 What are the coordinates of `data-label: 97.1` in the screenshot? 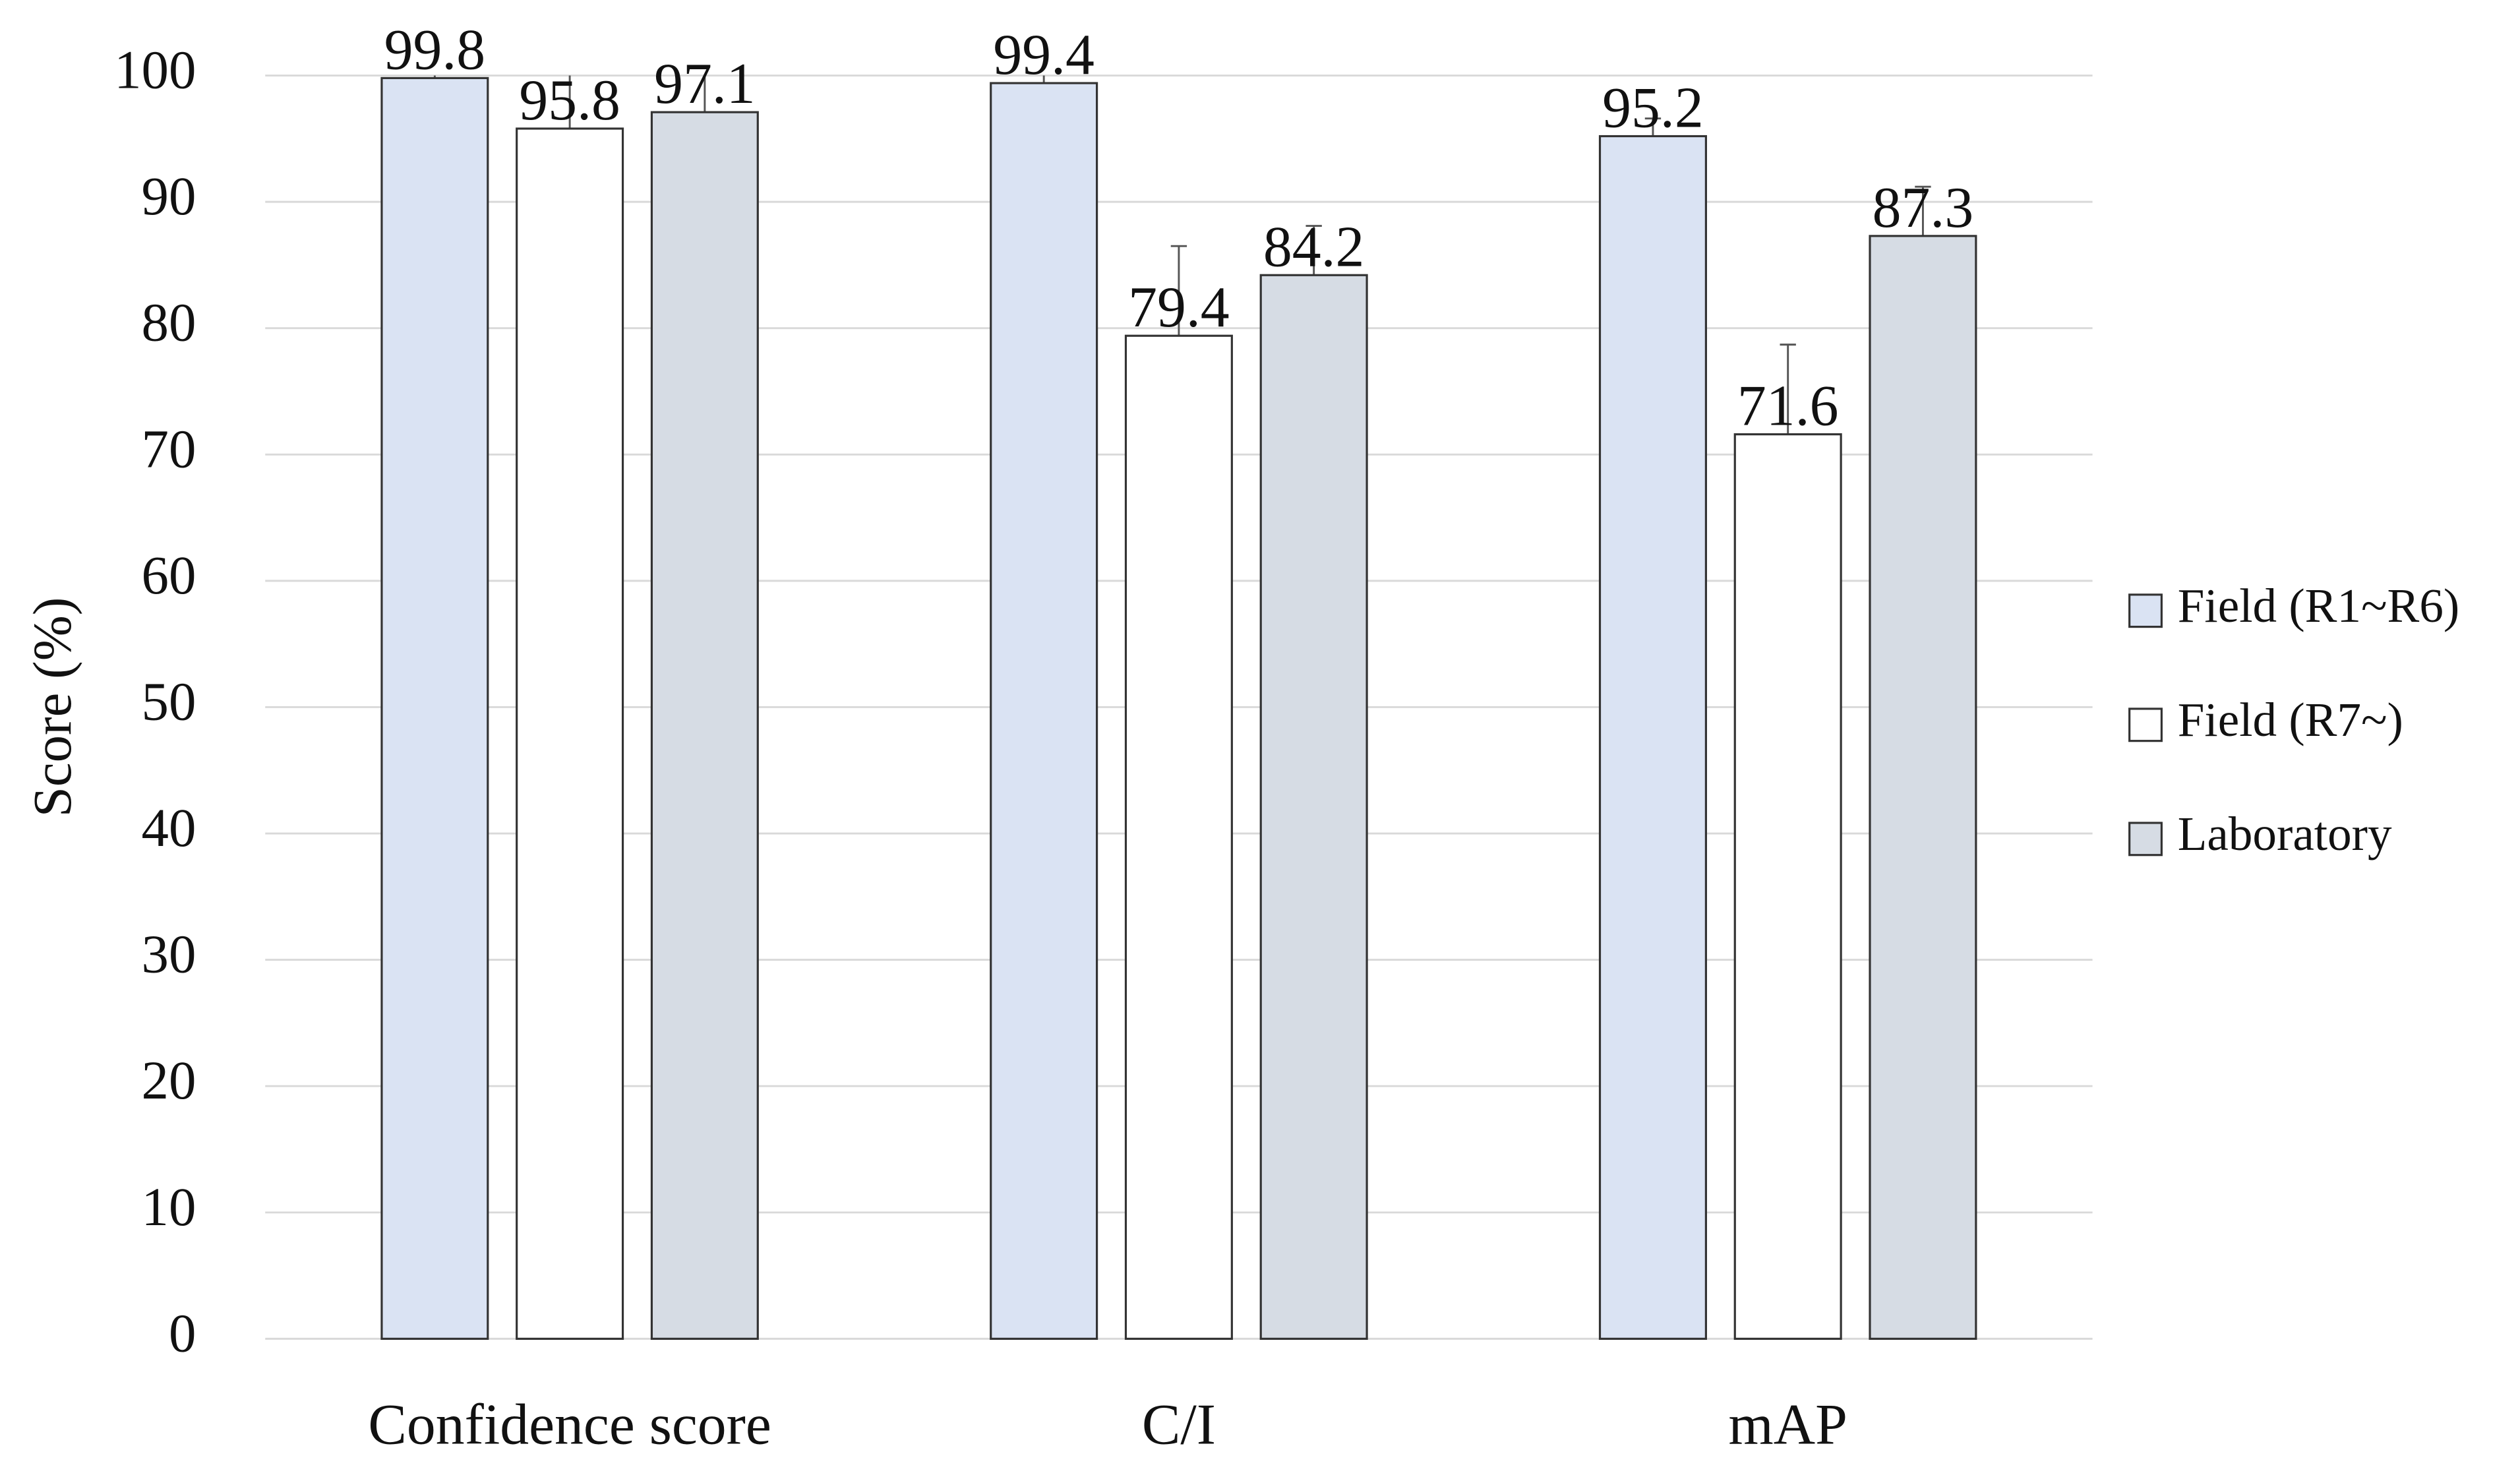 It's located at (705, 83).